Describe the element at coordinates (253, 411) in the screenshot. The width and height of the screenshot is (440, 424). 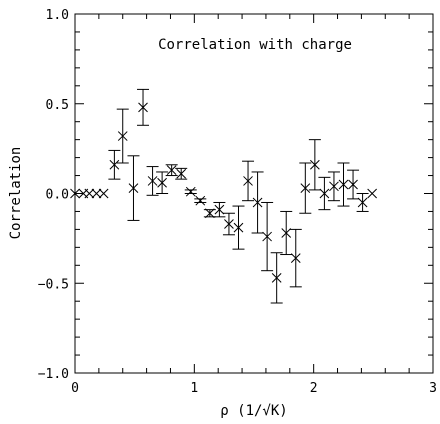
I see `x-axis-label: ρ (1/√K)` at that location.